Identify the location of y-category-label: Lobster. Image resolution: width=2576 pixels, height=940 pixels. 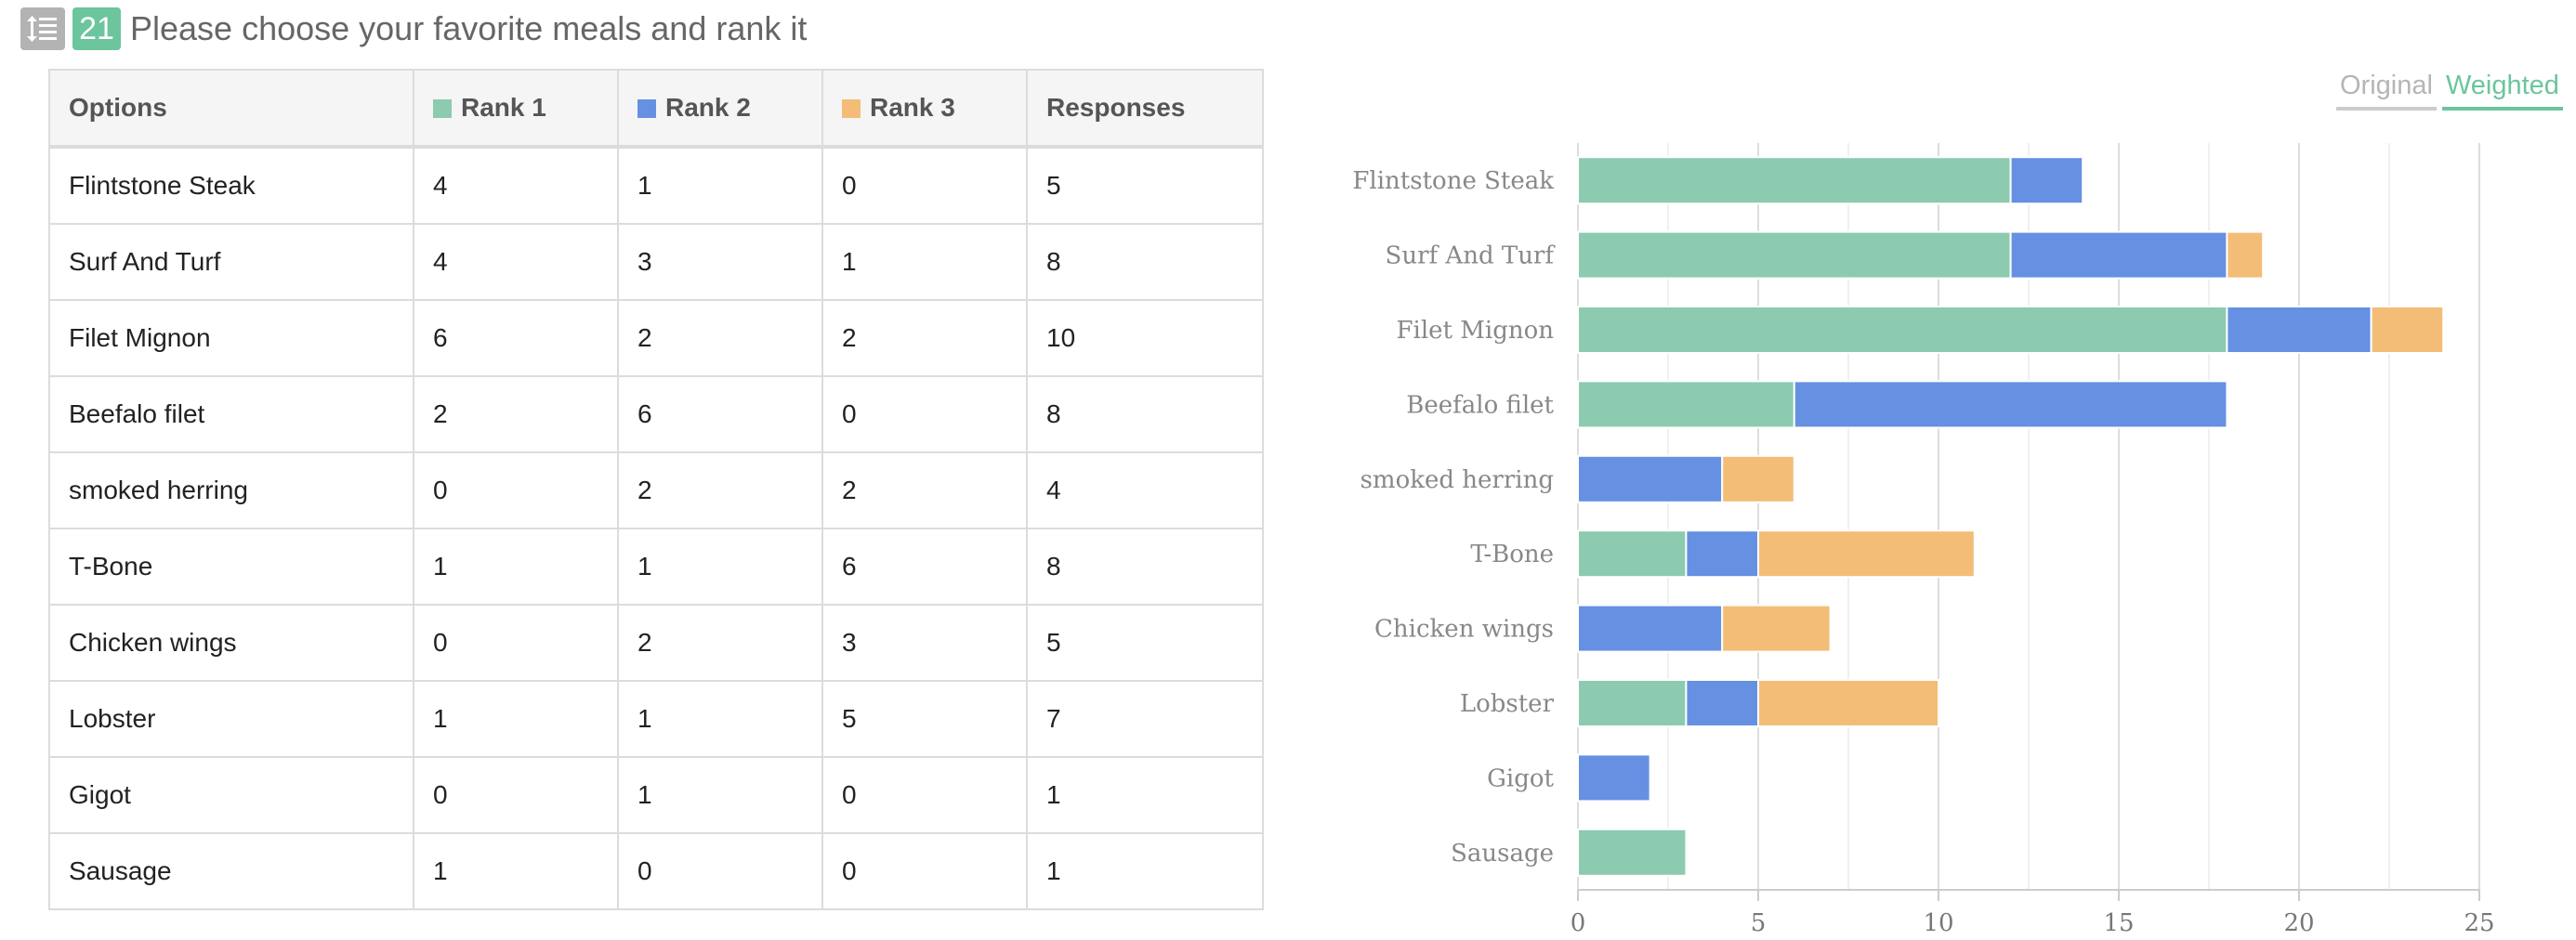
(1507, 704).